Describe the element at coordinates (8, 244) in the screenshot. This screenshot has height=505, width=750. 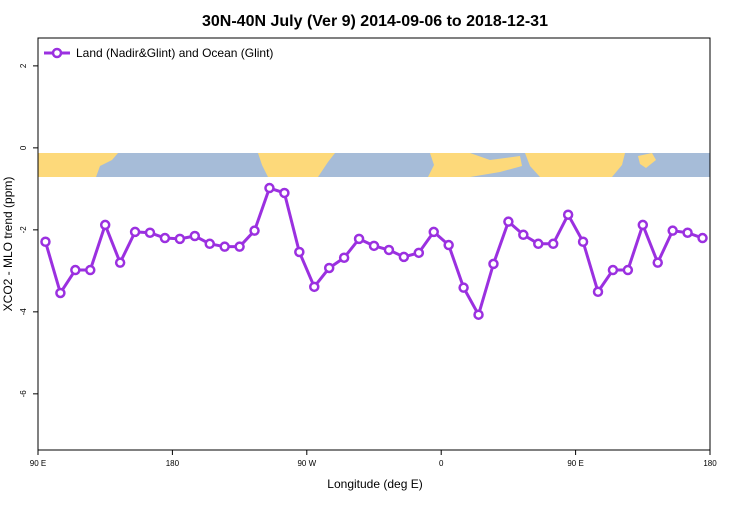
I see `y-axis-label: XCO2 - MLO trend (ppm)` at that location.